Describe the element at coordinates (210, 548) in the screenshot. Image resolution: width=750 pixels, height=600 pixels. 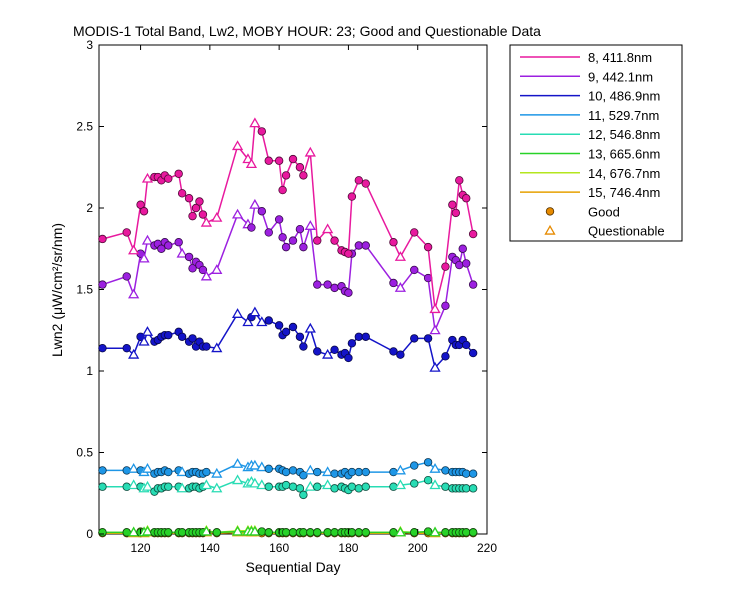
I see `x-tick-label: 140` at that location.